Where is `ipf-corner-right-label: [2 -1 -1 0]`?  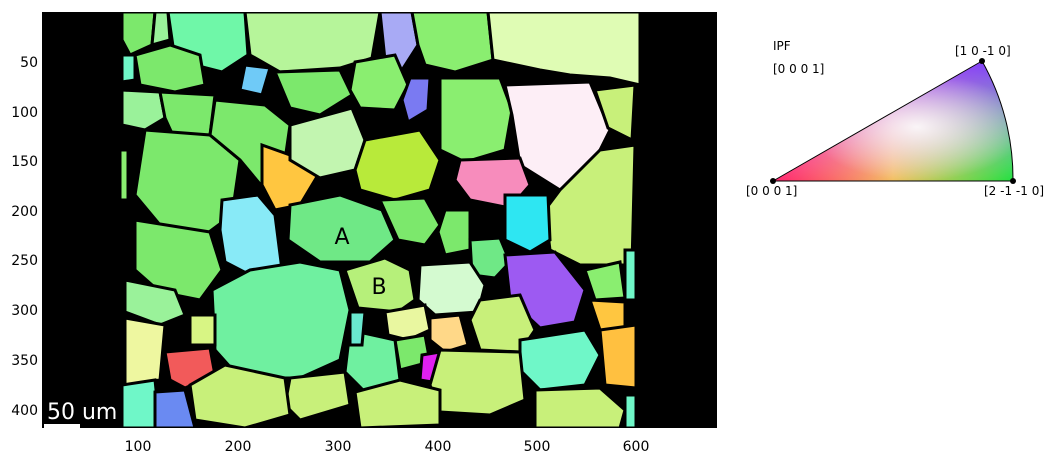
ipf-corner-right-label: [2 -1 -1 0] is located at coordinates (1014, 191).